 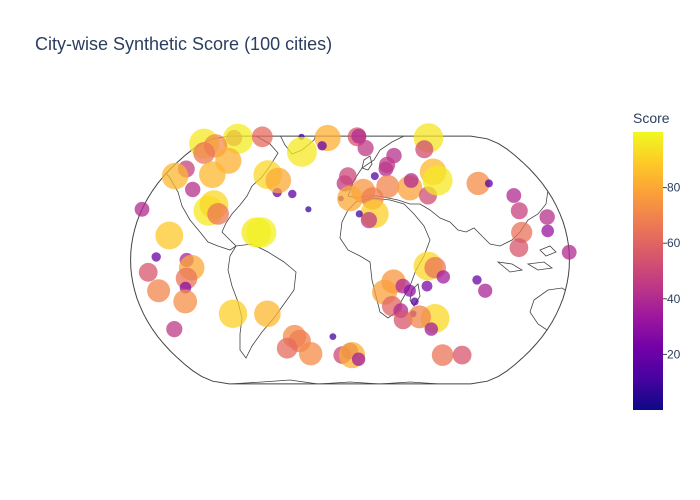 I want to click on new-zealand-coastline, so click(x=590, y=334).